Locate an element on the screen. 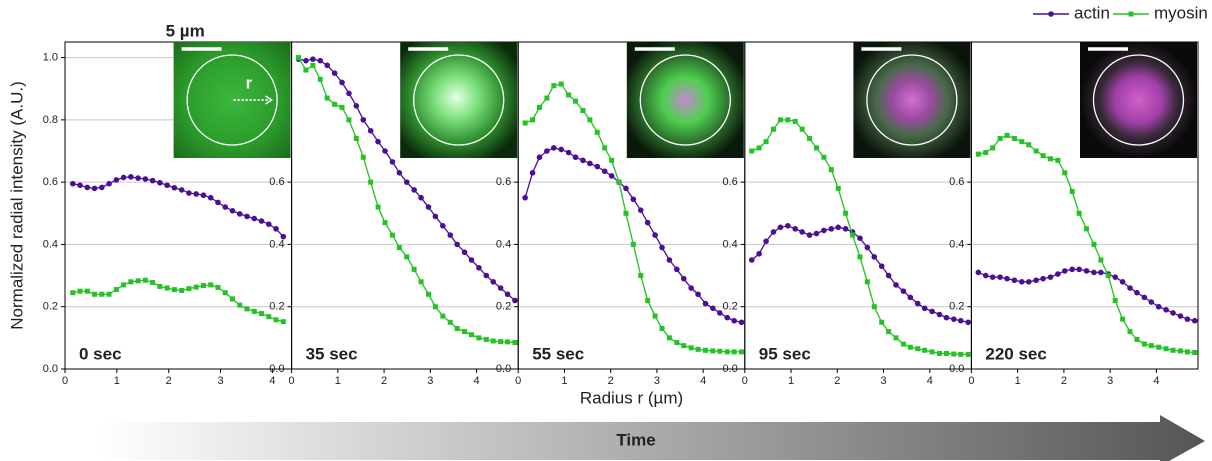 The height and width of the screenshot is (461, 1212). x-tick-label: 3 is located at coordinates (657, 381).